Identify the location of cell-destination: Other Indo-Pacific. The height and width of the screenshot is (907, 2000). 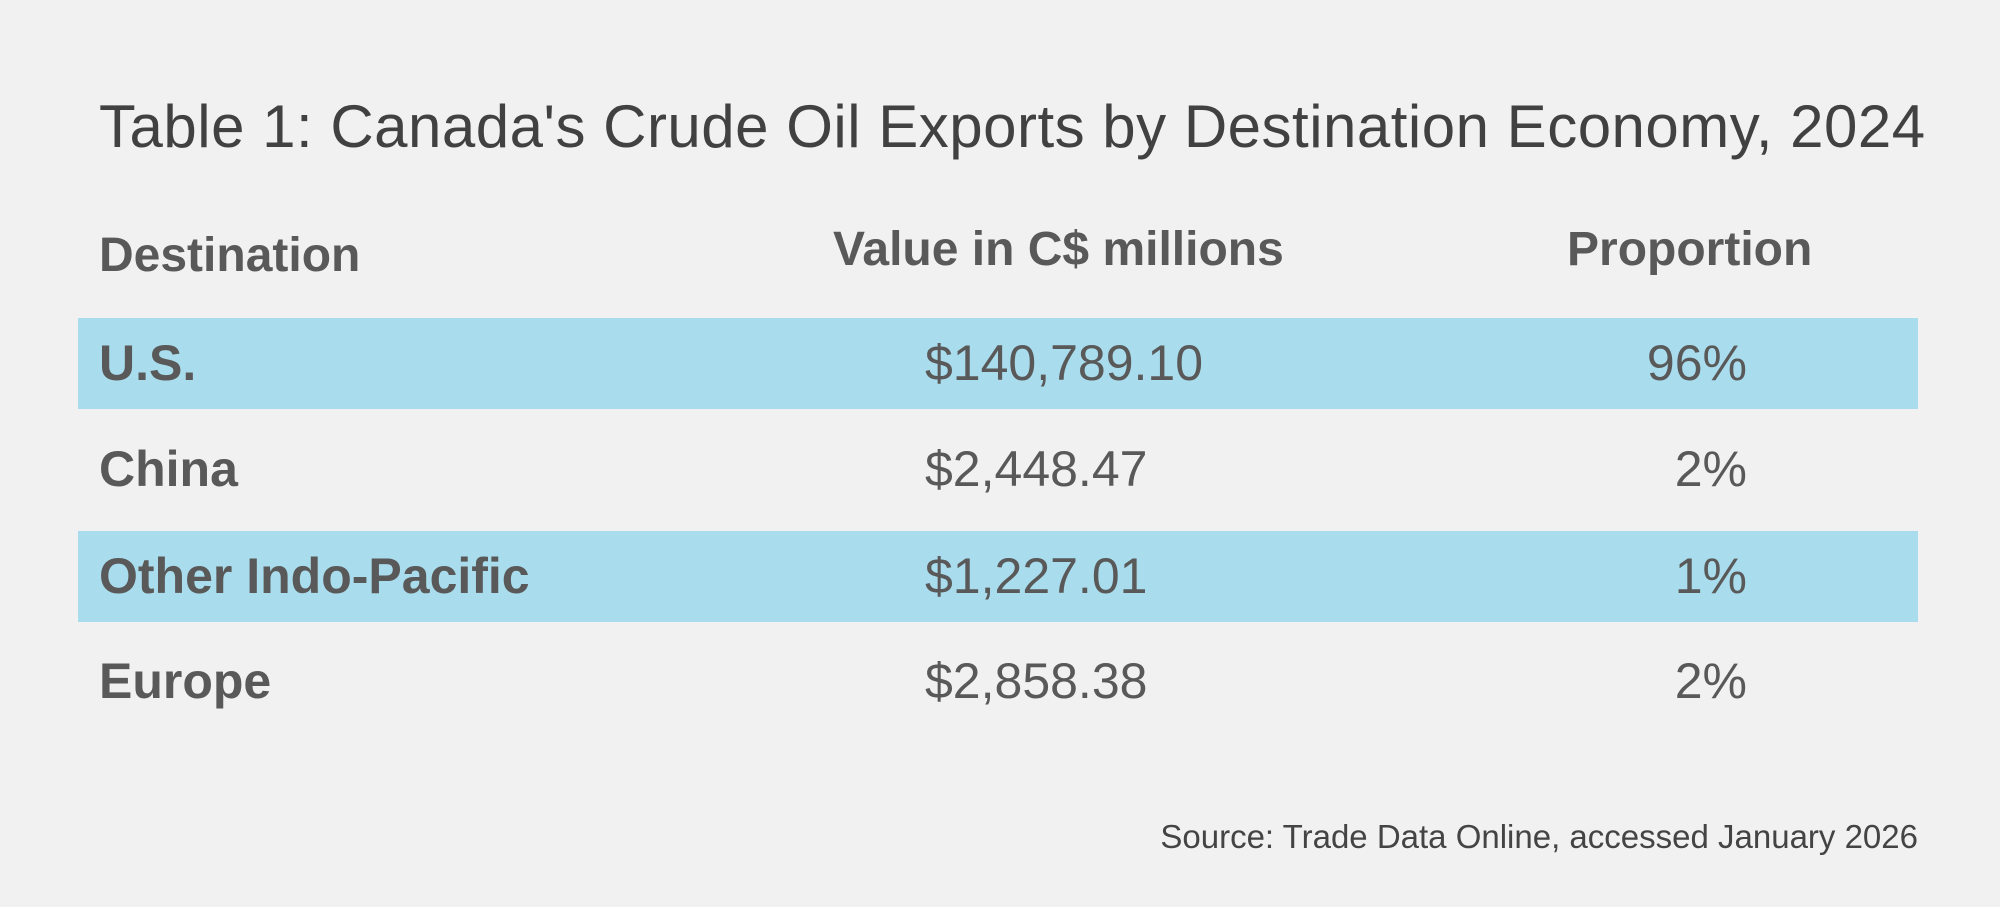
(314, 576).